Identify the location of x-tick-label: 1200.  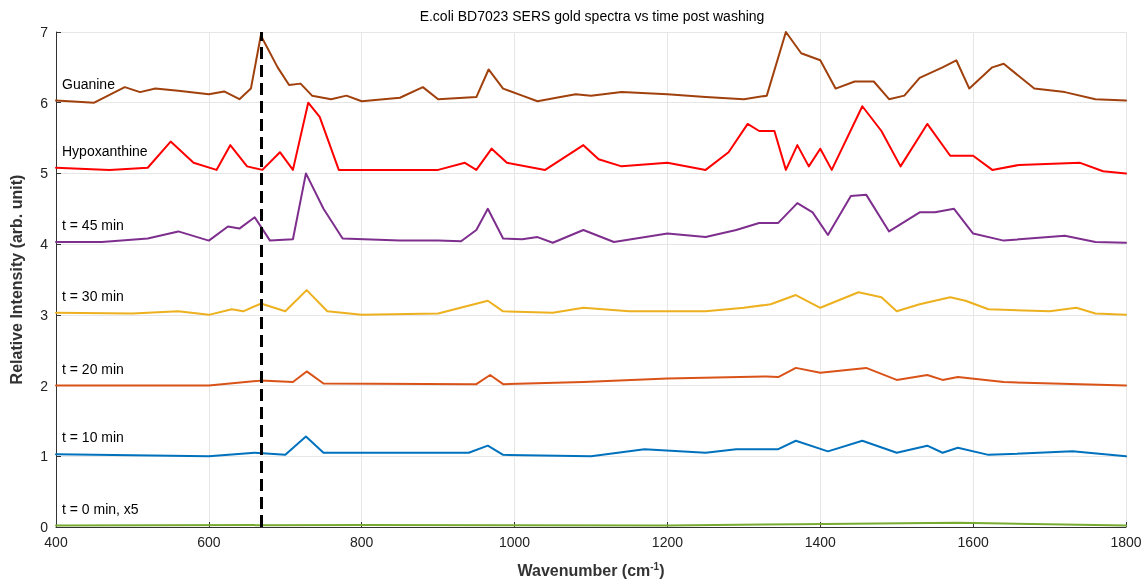
(667, 542).